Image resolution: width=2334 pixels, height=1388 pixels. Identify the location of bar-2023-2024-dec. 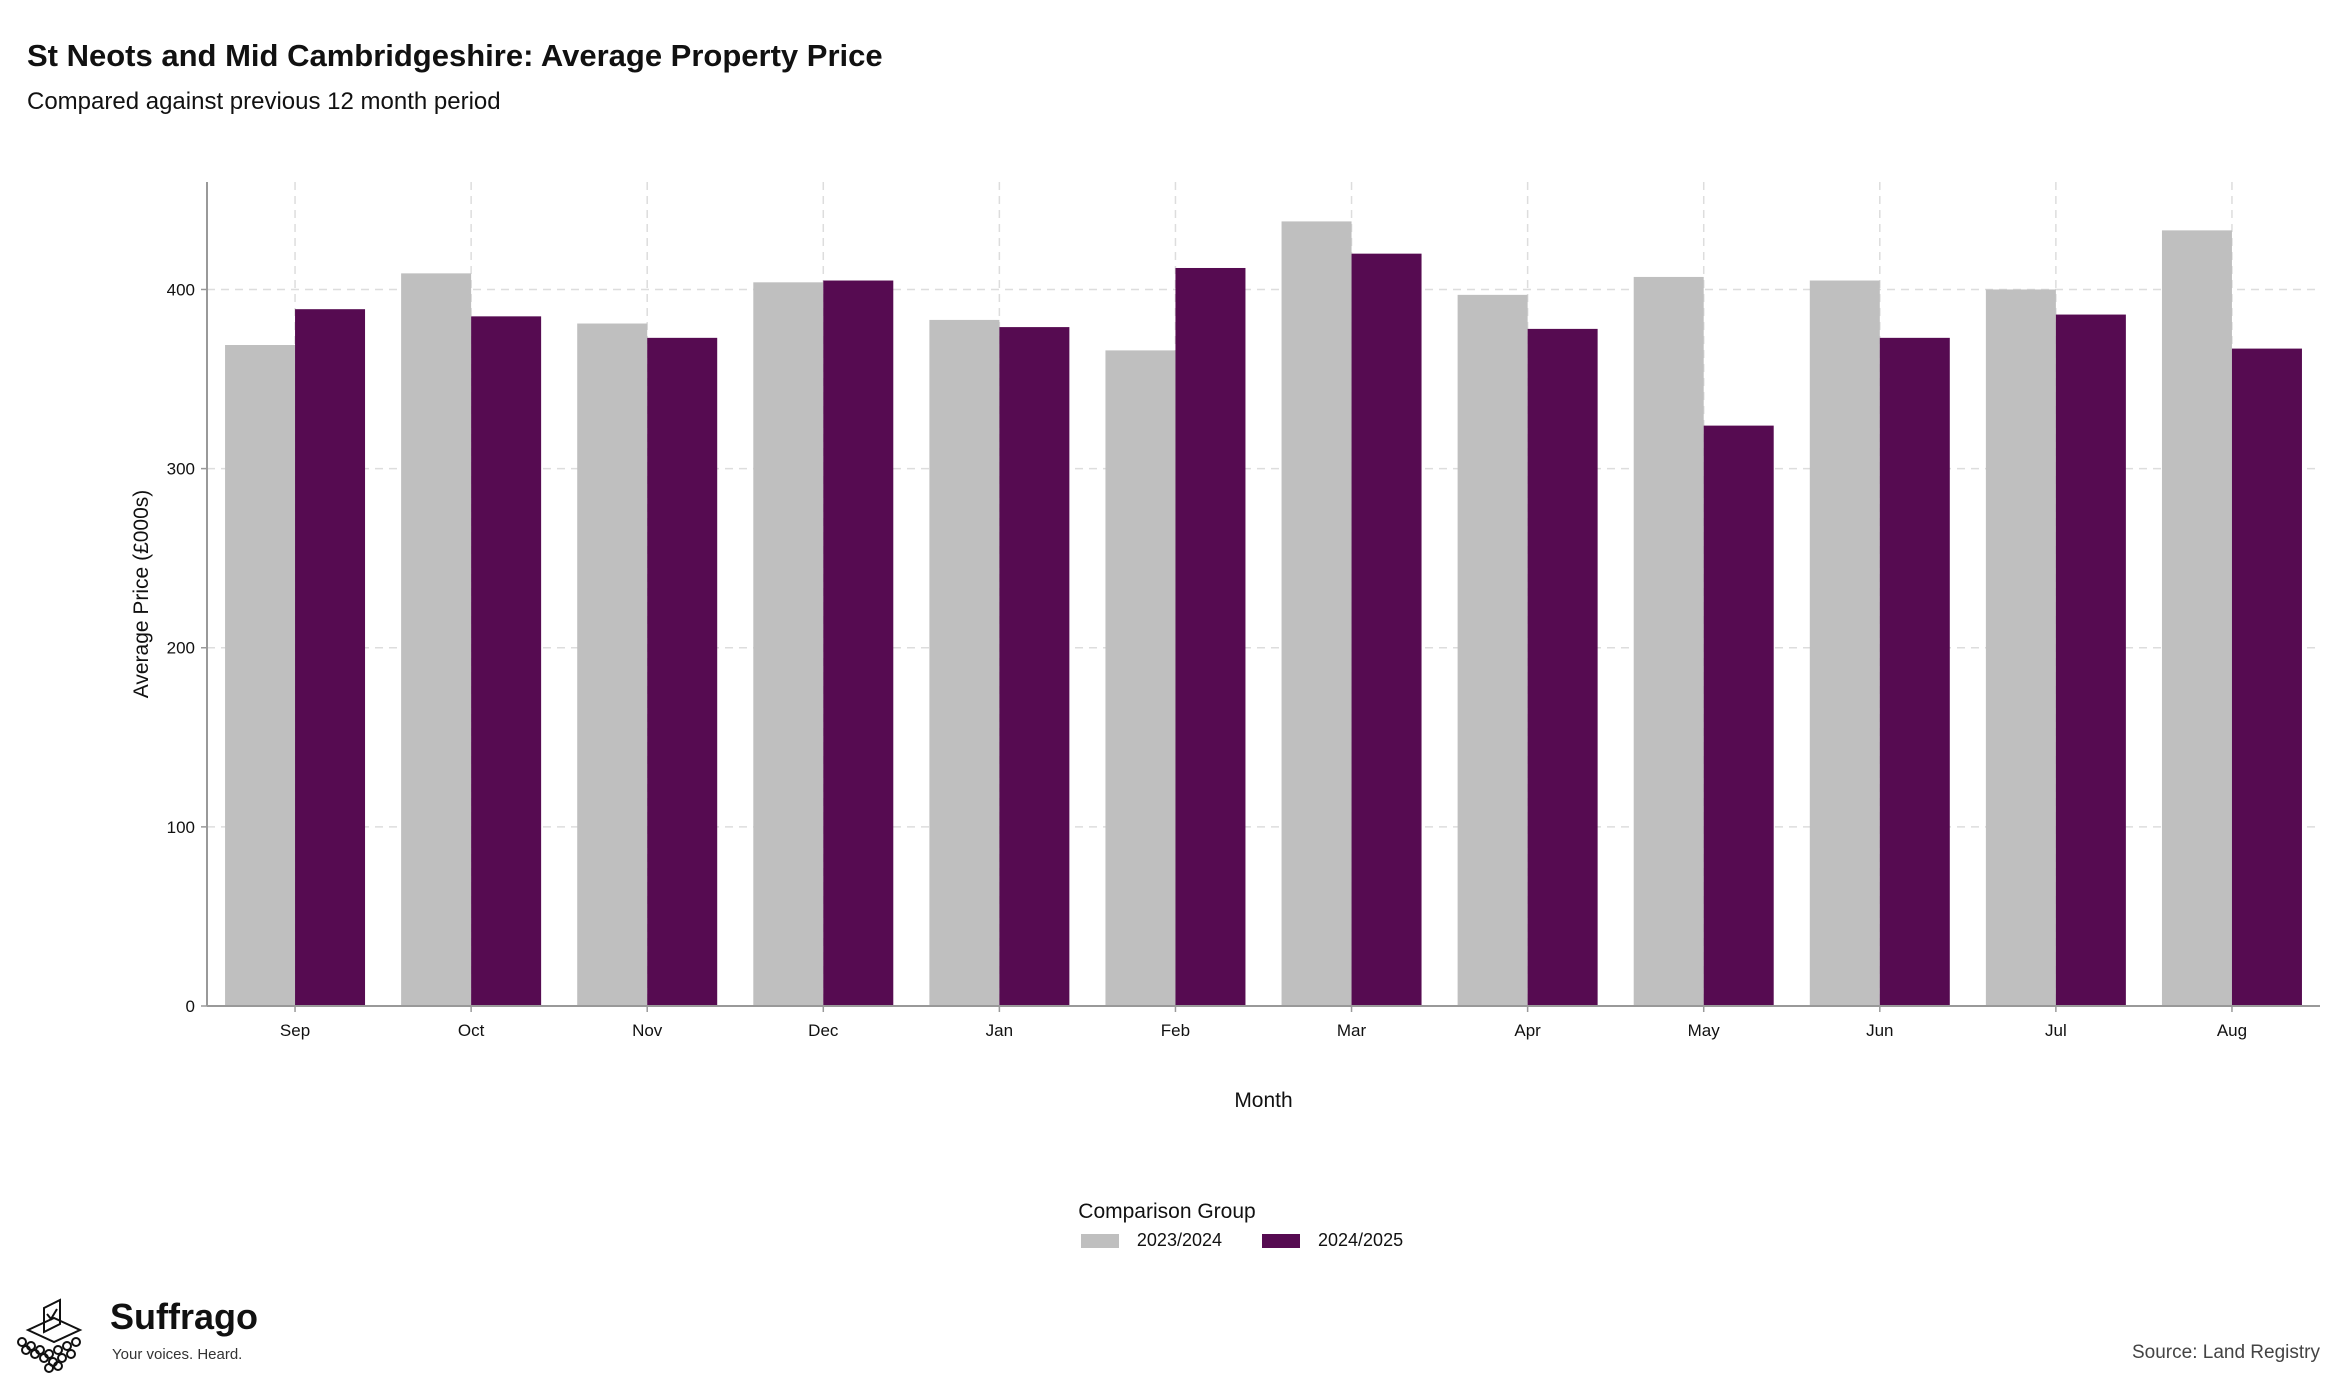
(788, 644).